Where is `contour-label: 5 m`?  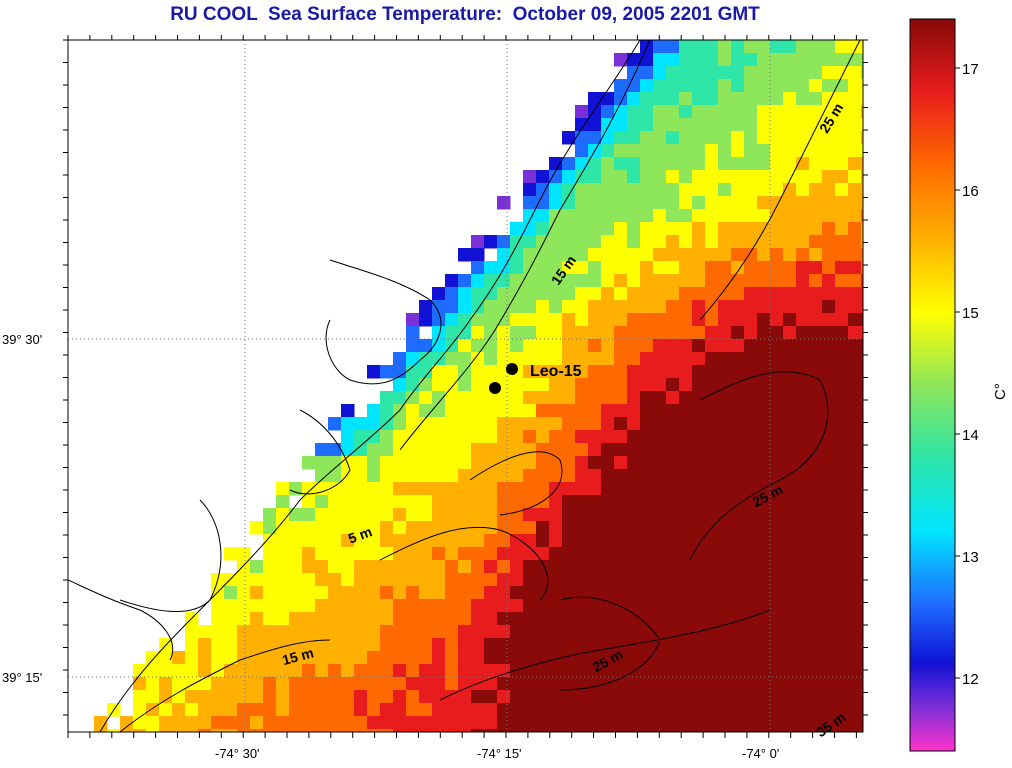
contour-label: 5 m is located at coordinates (360, 534).